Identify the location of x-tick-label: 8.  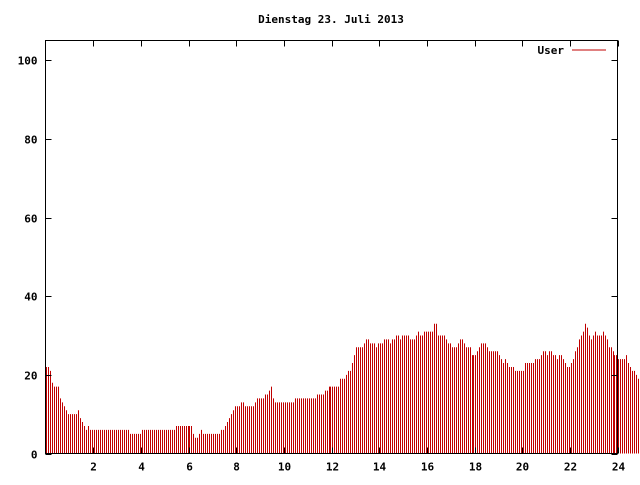
(236, 467).